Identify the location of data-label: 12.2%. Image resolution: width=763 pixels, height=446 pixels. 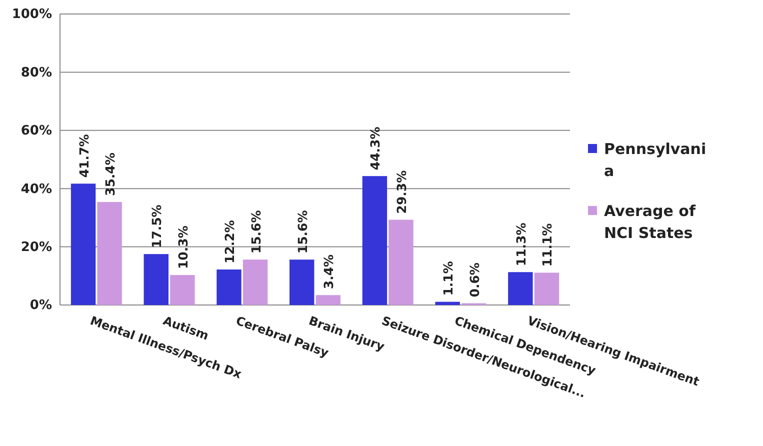
(229, 242).